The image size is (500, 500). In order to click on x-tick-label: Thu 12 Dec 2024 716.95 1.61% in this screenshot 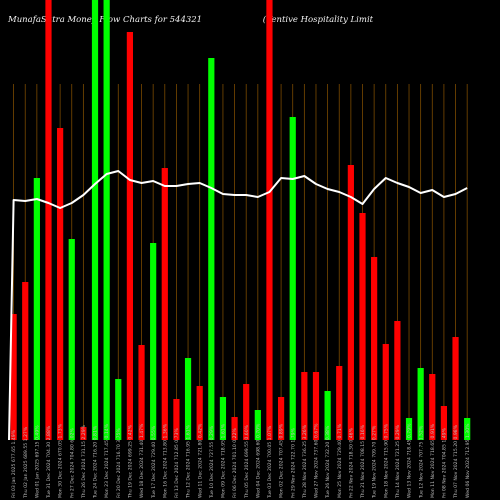, I will do `click(189, 461)`.